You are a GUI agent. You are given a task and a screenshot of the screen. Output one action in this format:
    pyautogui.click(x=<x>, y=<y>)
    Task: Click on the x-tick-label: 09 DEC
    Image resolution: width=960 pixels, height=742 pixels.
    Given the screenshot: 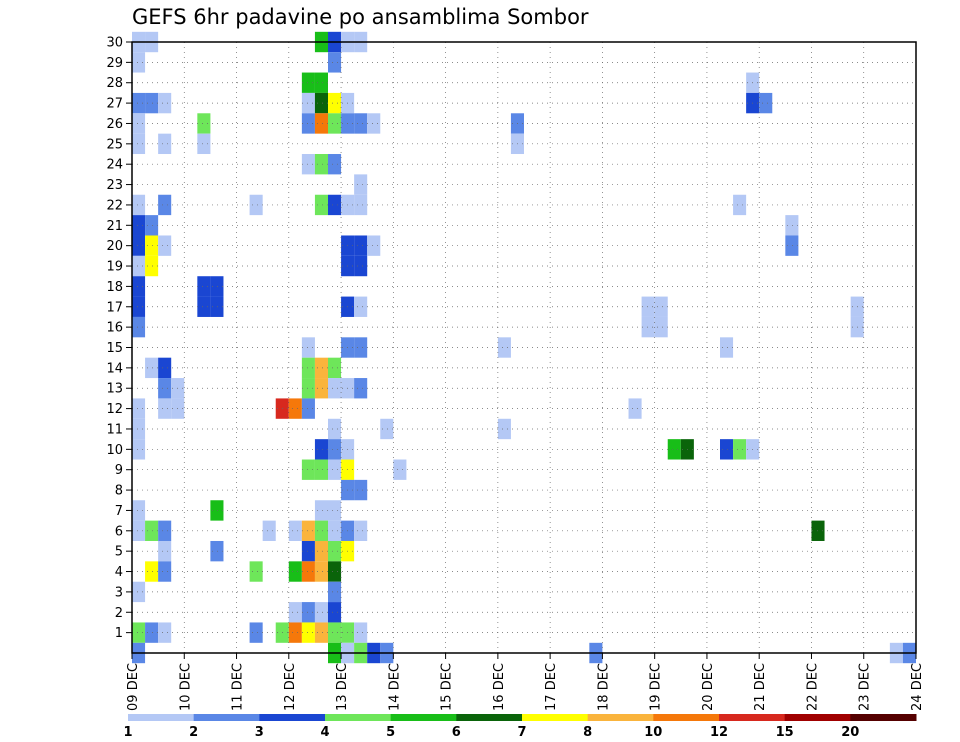 What is the action you would take?
    pyautogui.click(x=133, y=687)
    